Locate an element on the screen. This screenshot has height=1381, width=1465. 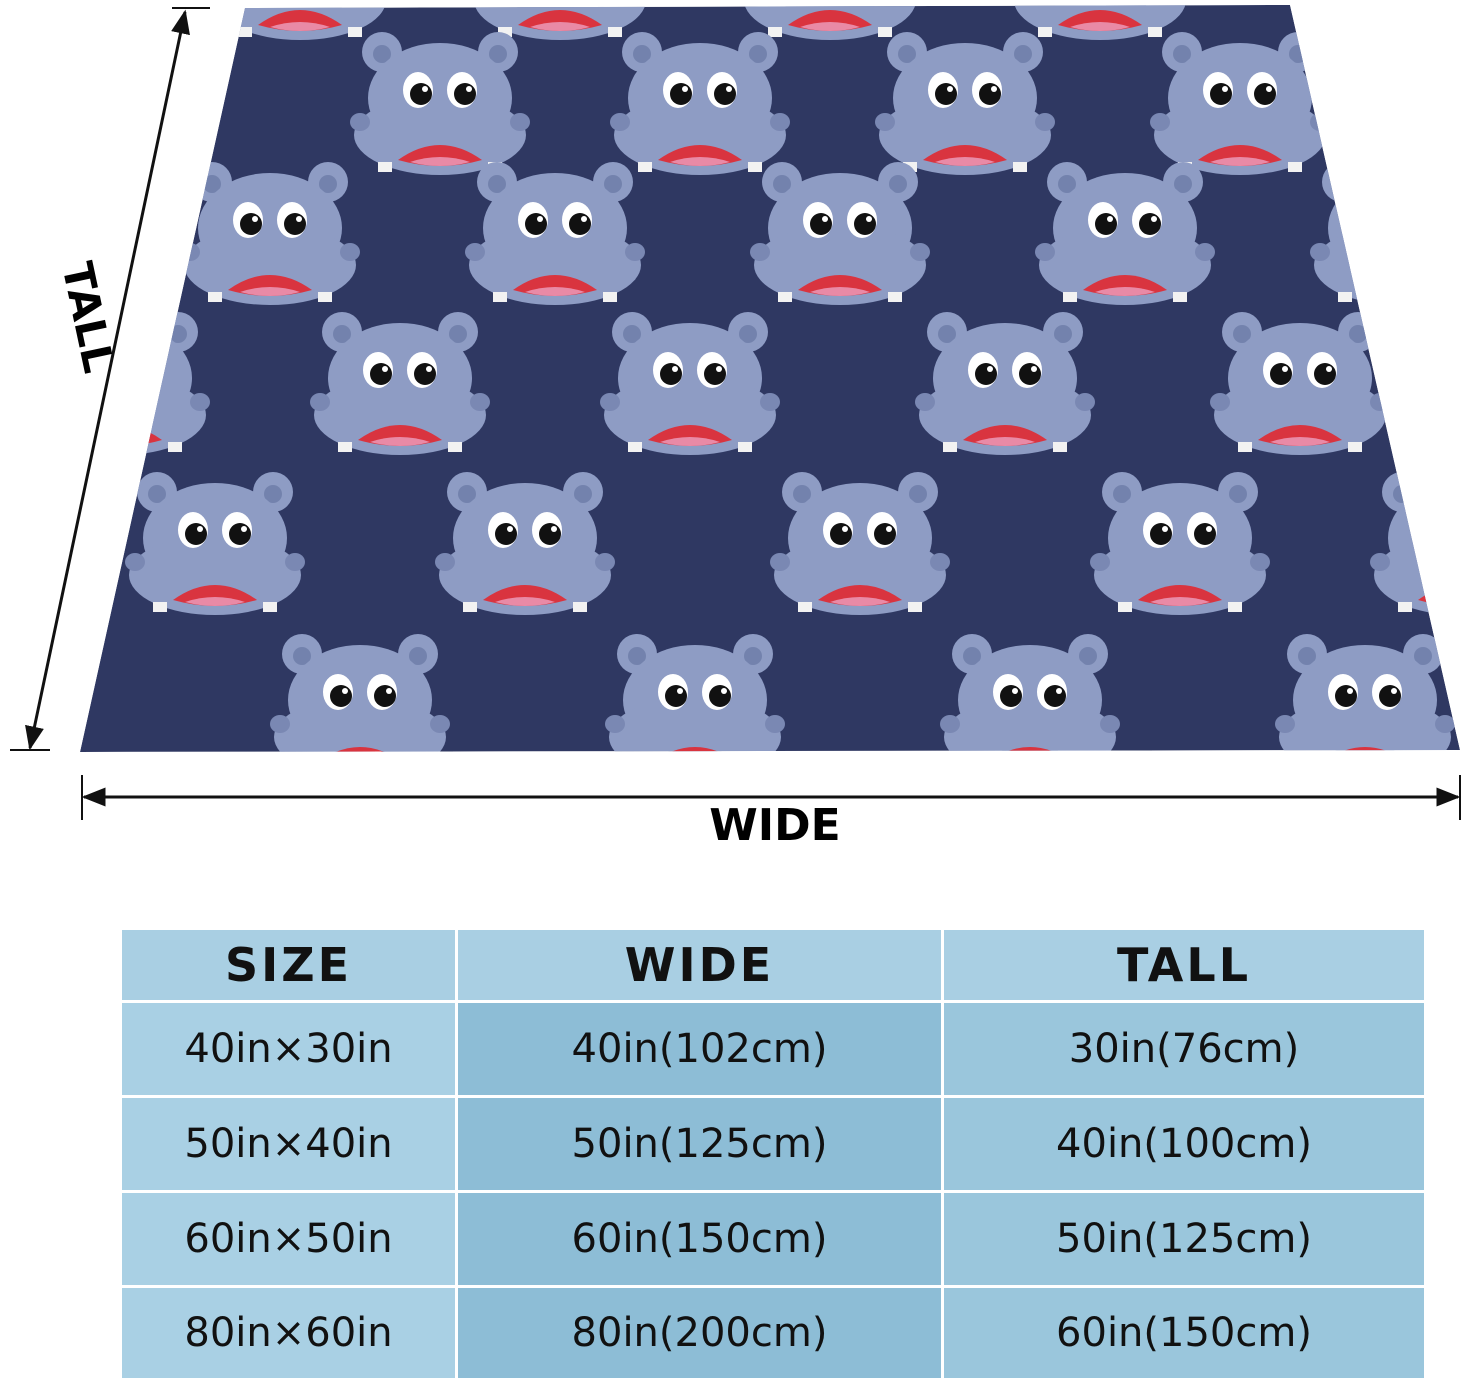
table-cell: 40in×30in is located at coordinates (288, 1049).